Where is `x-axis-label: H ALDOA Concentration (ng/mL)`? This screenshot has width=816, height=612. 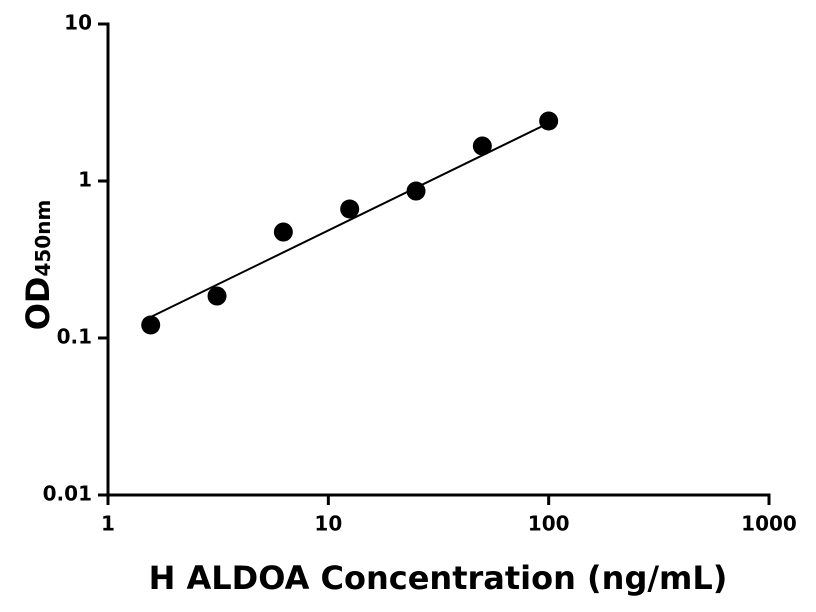 x-axis-label: H ALDOA Concentration (ng/mL) is located at coordinates (438, 578).